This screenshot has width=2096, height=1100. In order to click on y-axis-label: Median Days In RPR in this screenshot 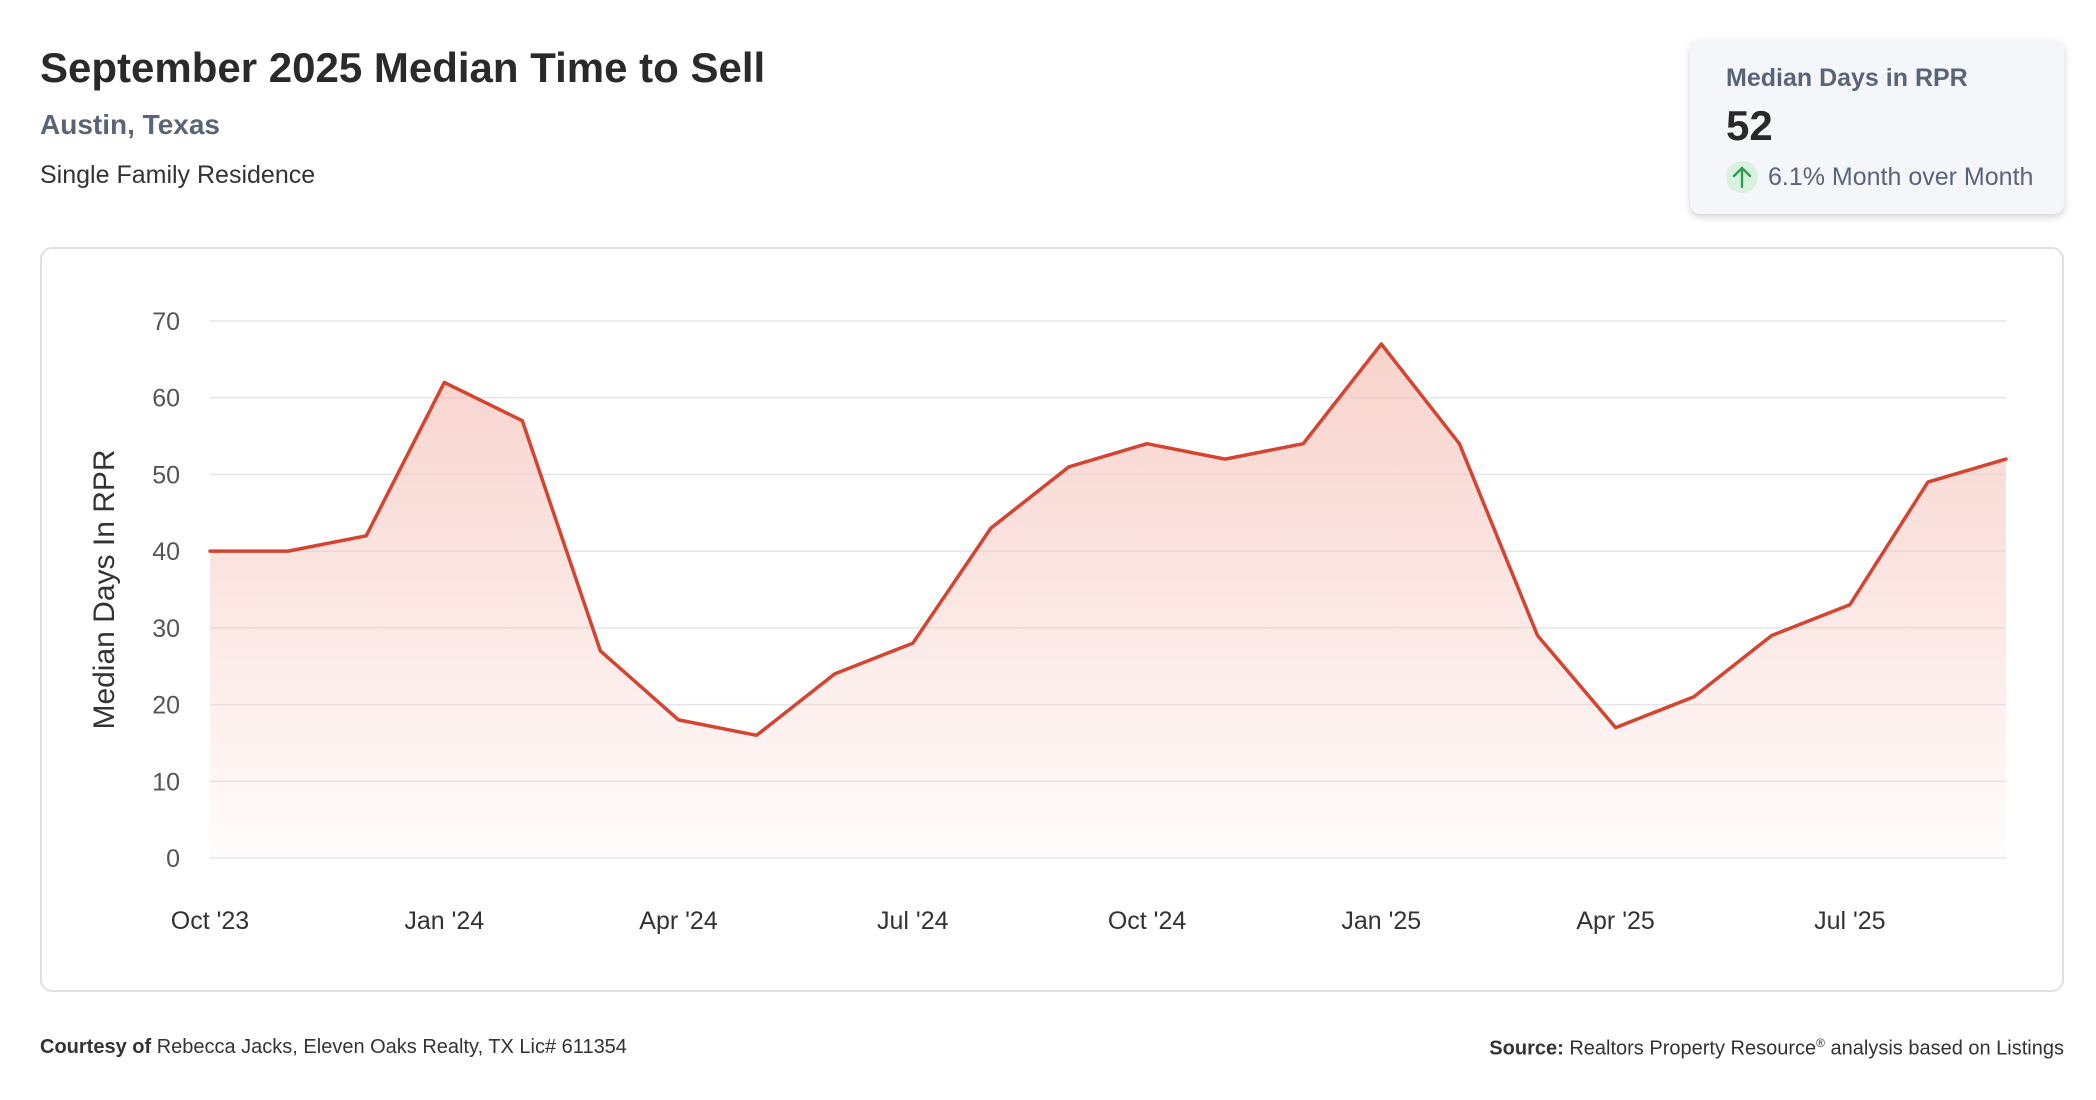, I will do `click(104, 589)`.